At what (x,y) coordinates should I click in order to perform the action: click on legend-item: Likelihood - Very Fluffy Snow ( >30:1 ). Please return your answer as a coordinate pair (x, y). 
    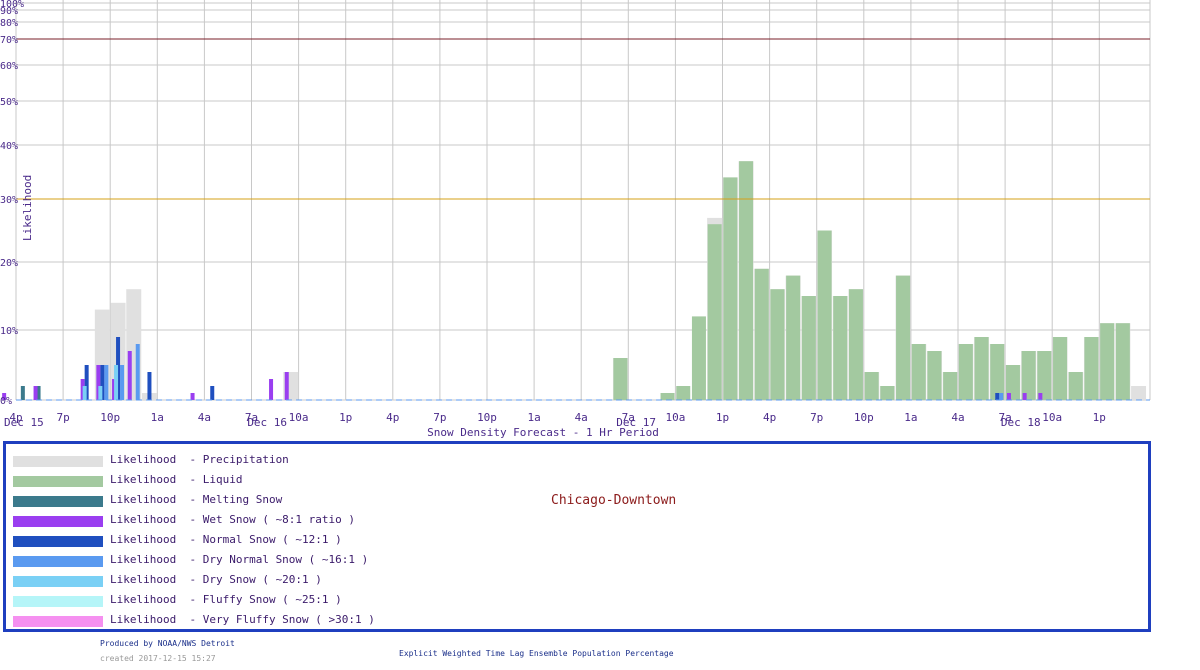
    Looking at the image, I should click on (223, 621).